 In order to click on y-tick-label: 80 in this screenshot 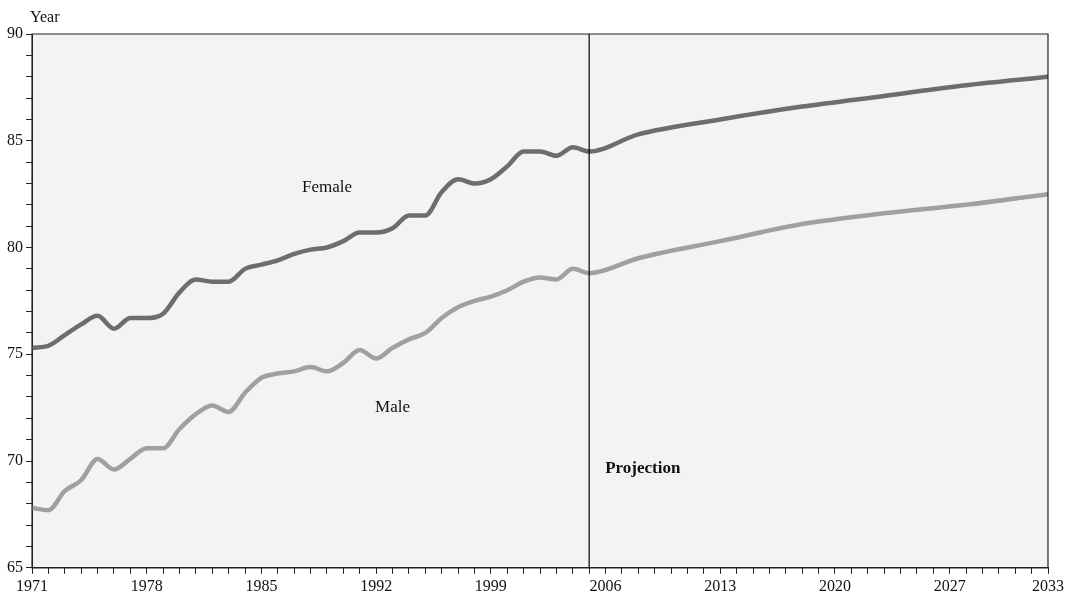, I will do `click(15, 246)`.